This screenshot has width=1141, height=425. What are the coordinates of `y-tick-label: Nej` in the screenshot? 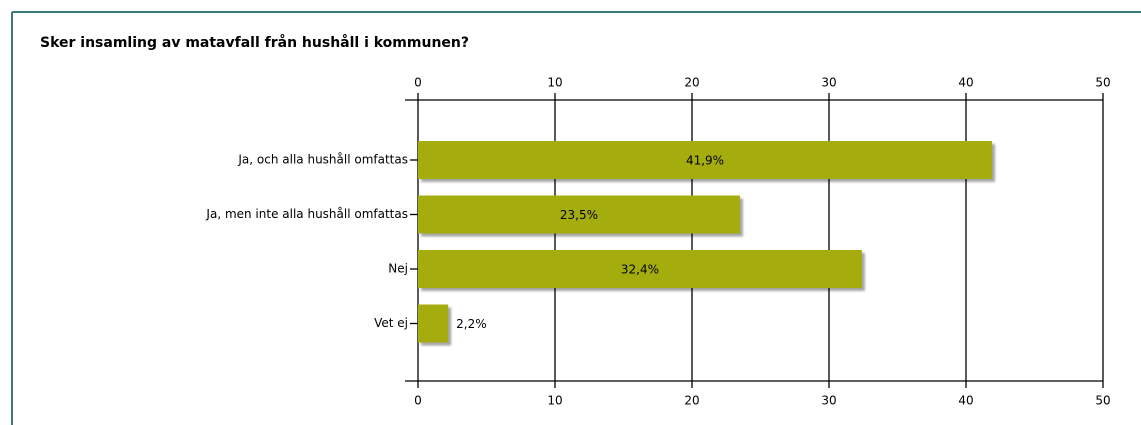 It's located at (398, 269).